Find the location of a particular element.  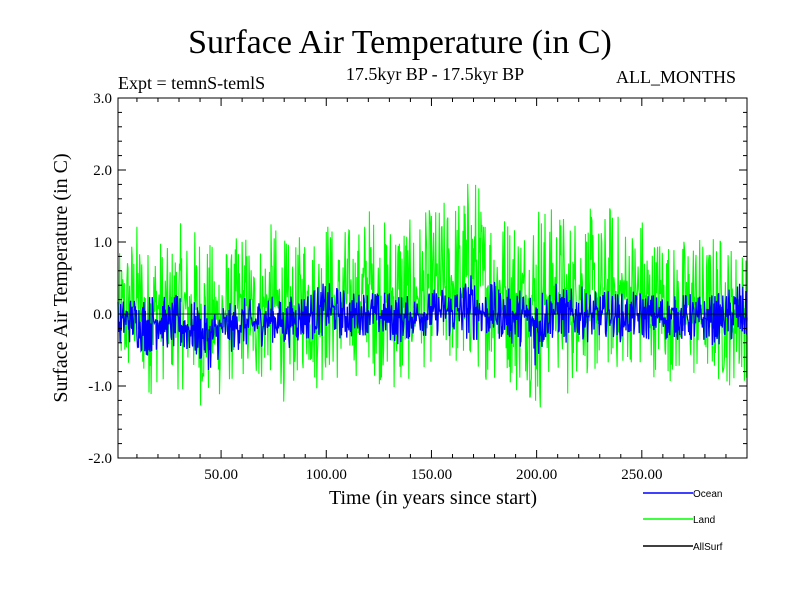

legend-label-ocean: Ocean is located at coordinates (707, 494).